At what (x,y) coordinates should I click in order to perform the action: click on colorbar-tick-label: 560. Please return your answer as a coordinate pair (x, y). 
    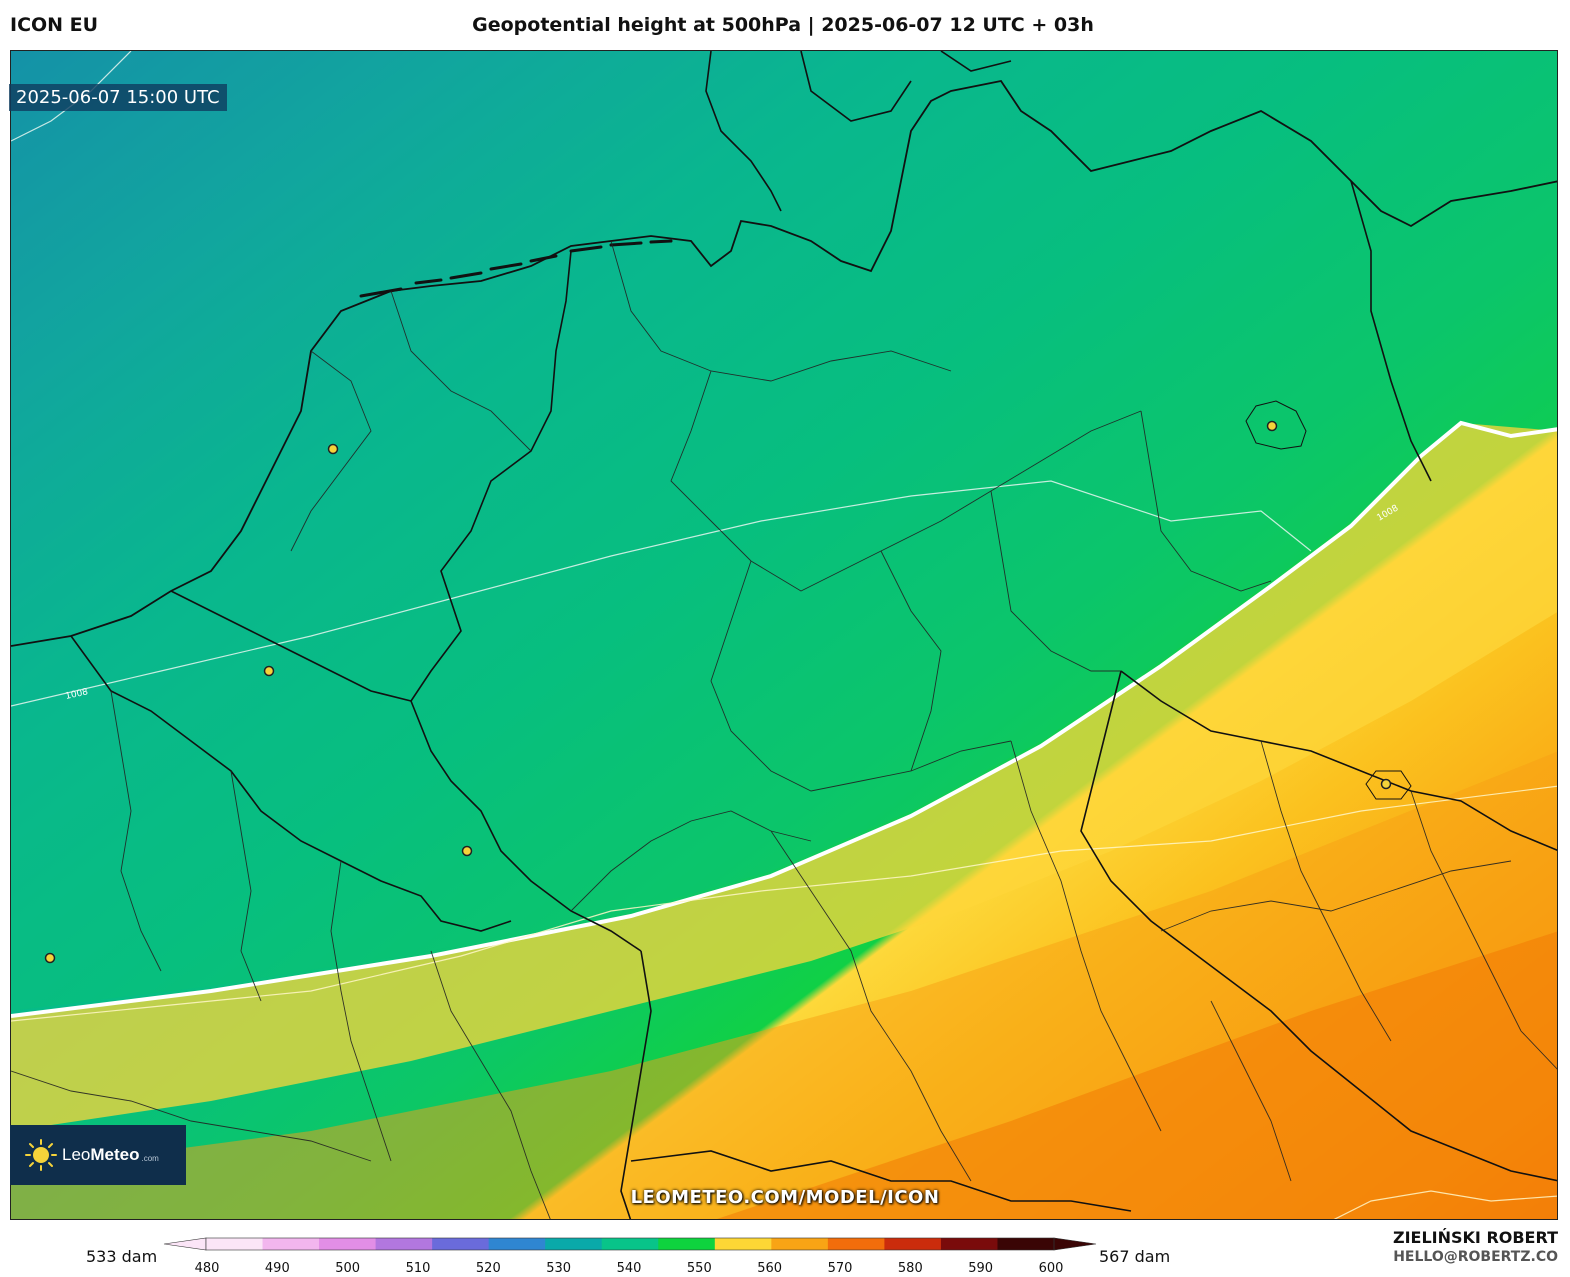
    Looking at the image, I should click on (770, 1268).